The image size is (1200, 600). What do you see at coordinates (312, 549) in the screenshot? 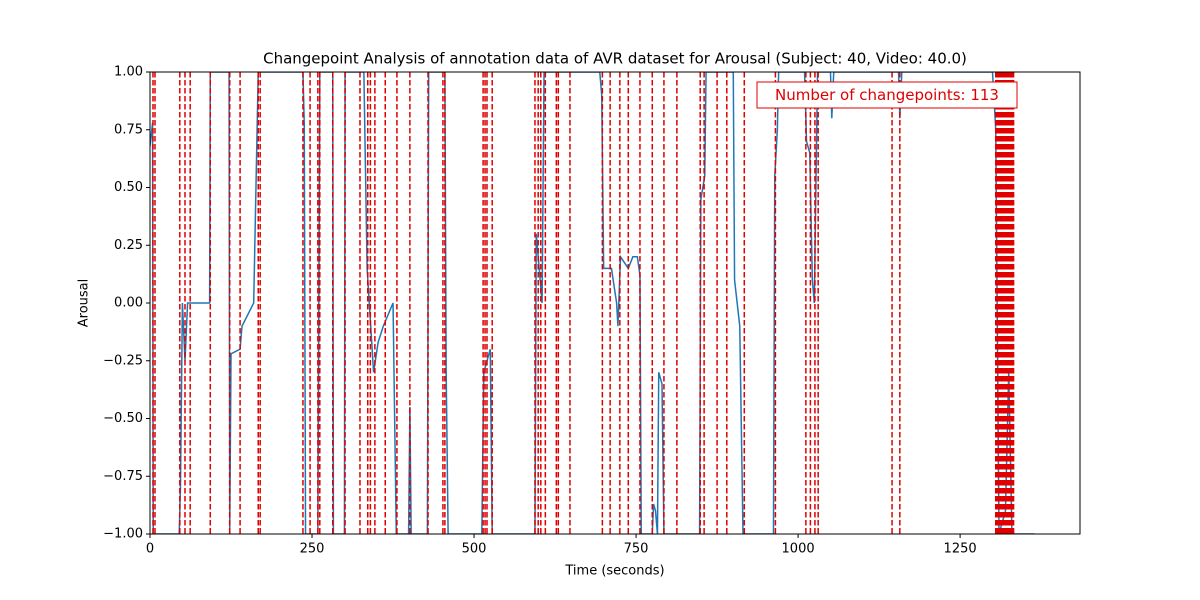
I see `x-tick-label: 250` at bounding box center [312, 549].